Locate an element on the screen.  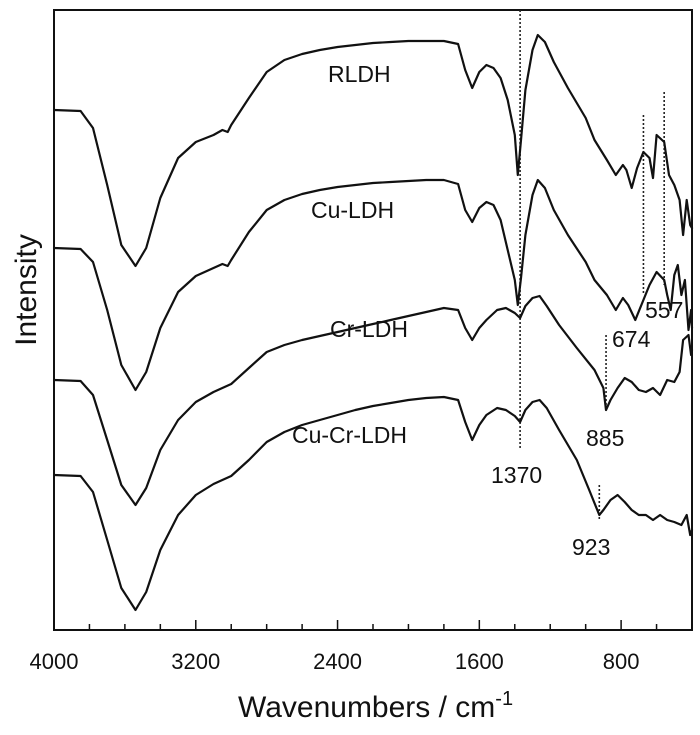
x-axis-tick-labels: 4000 3200 2400 1600 800 is located at coordinates (335, 661).